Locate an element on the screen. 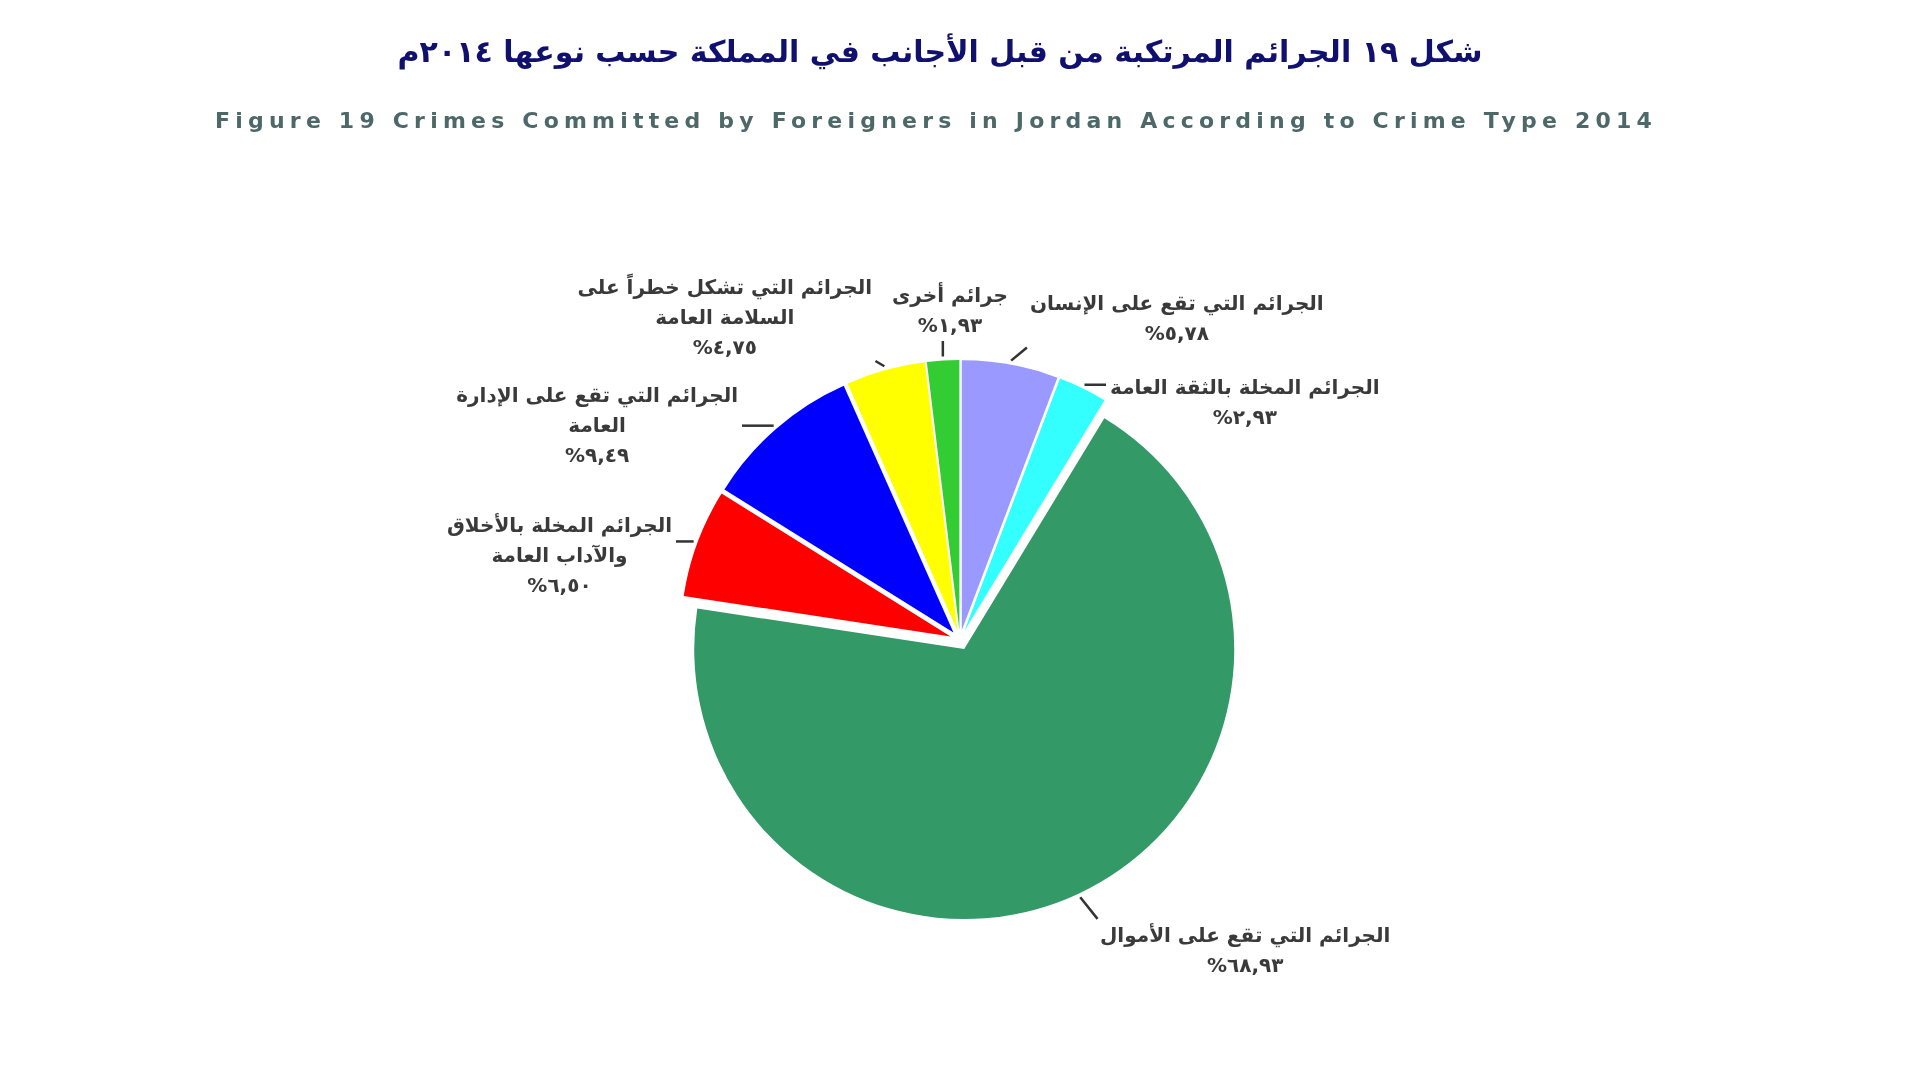  data-label: ٩,٤٩% is located at coordinates (597, 455).